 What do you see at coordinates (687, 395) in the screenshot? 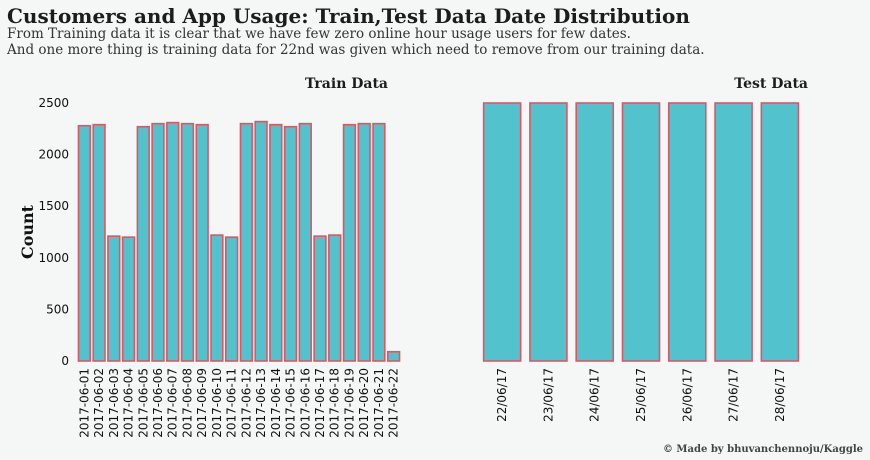
I see `test-x-tick-label: 26/06/17` at bounding box center [687, 395].